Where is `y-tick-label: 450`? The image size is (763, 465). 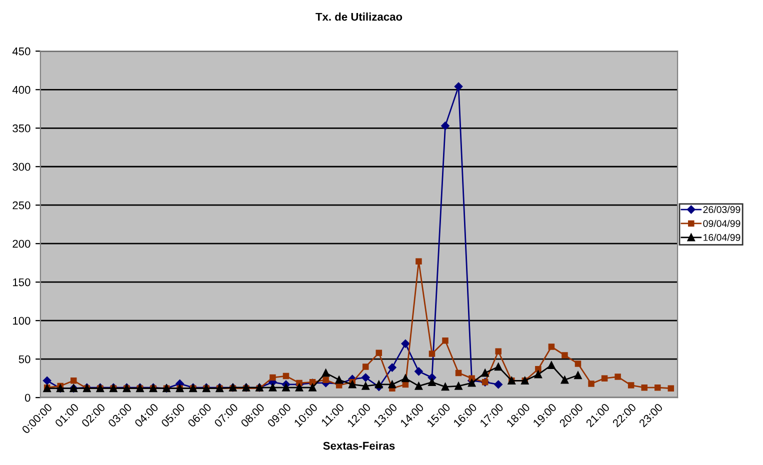 y-tick-label: 450 is located at coordinates (21, 51).